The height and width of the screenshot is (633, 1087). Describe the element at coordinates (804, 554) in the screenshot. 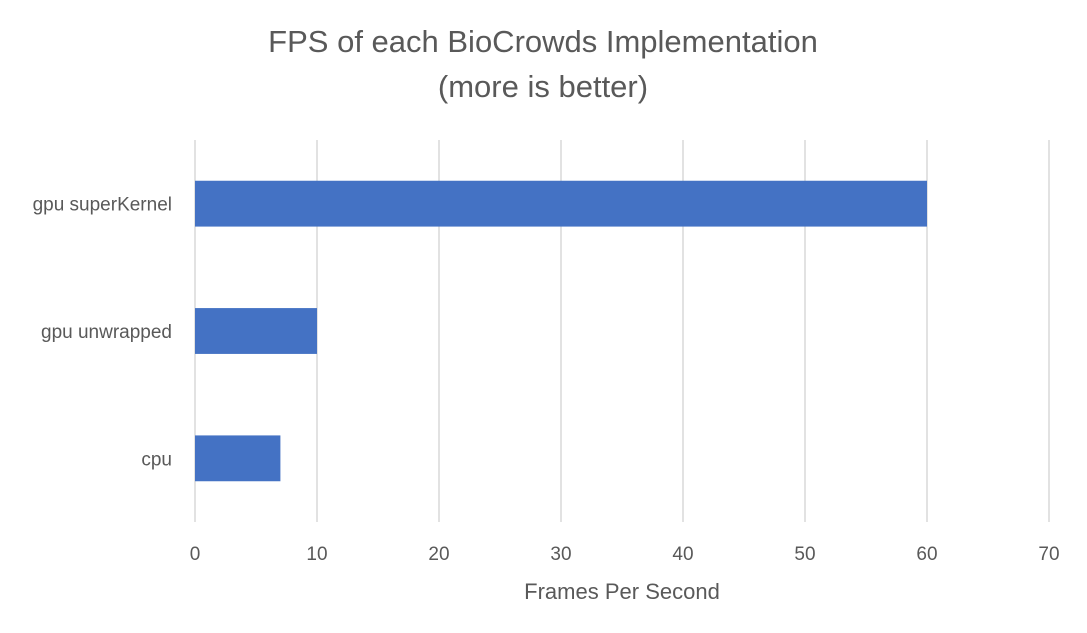

I see `x-tick-label-50: 50` at that location.